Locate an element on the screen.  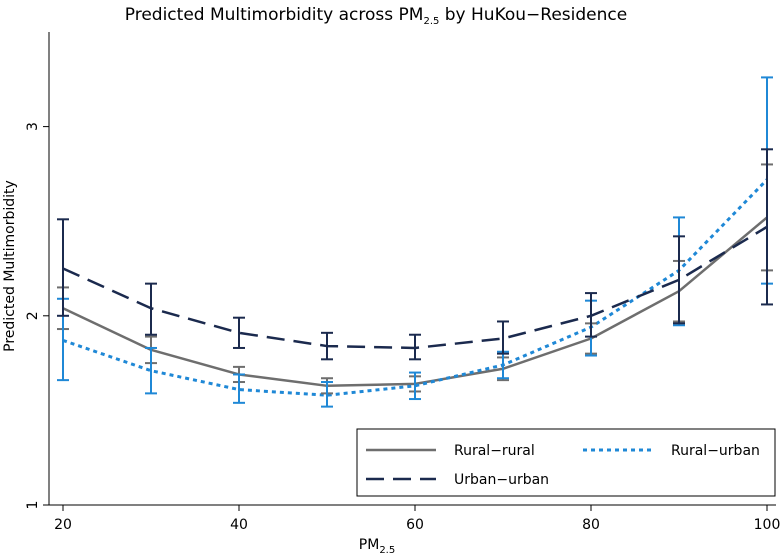
y-tick-label: 1 is located at coordinates (33, 505).